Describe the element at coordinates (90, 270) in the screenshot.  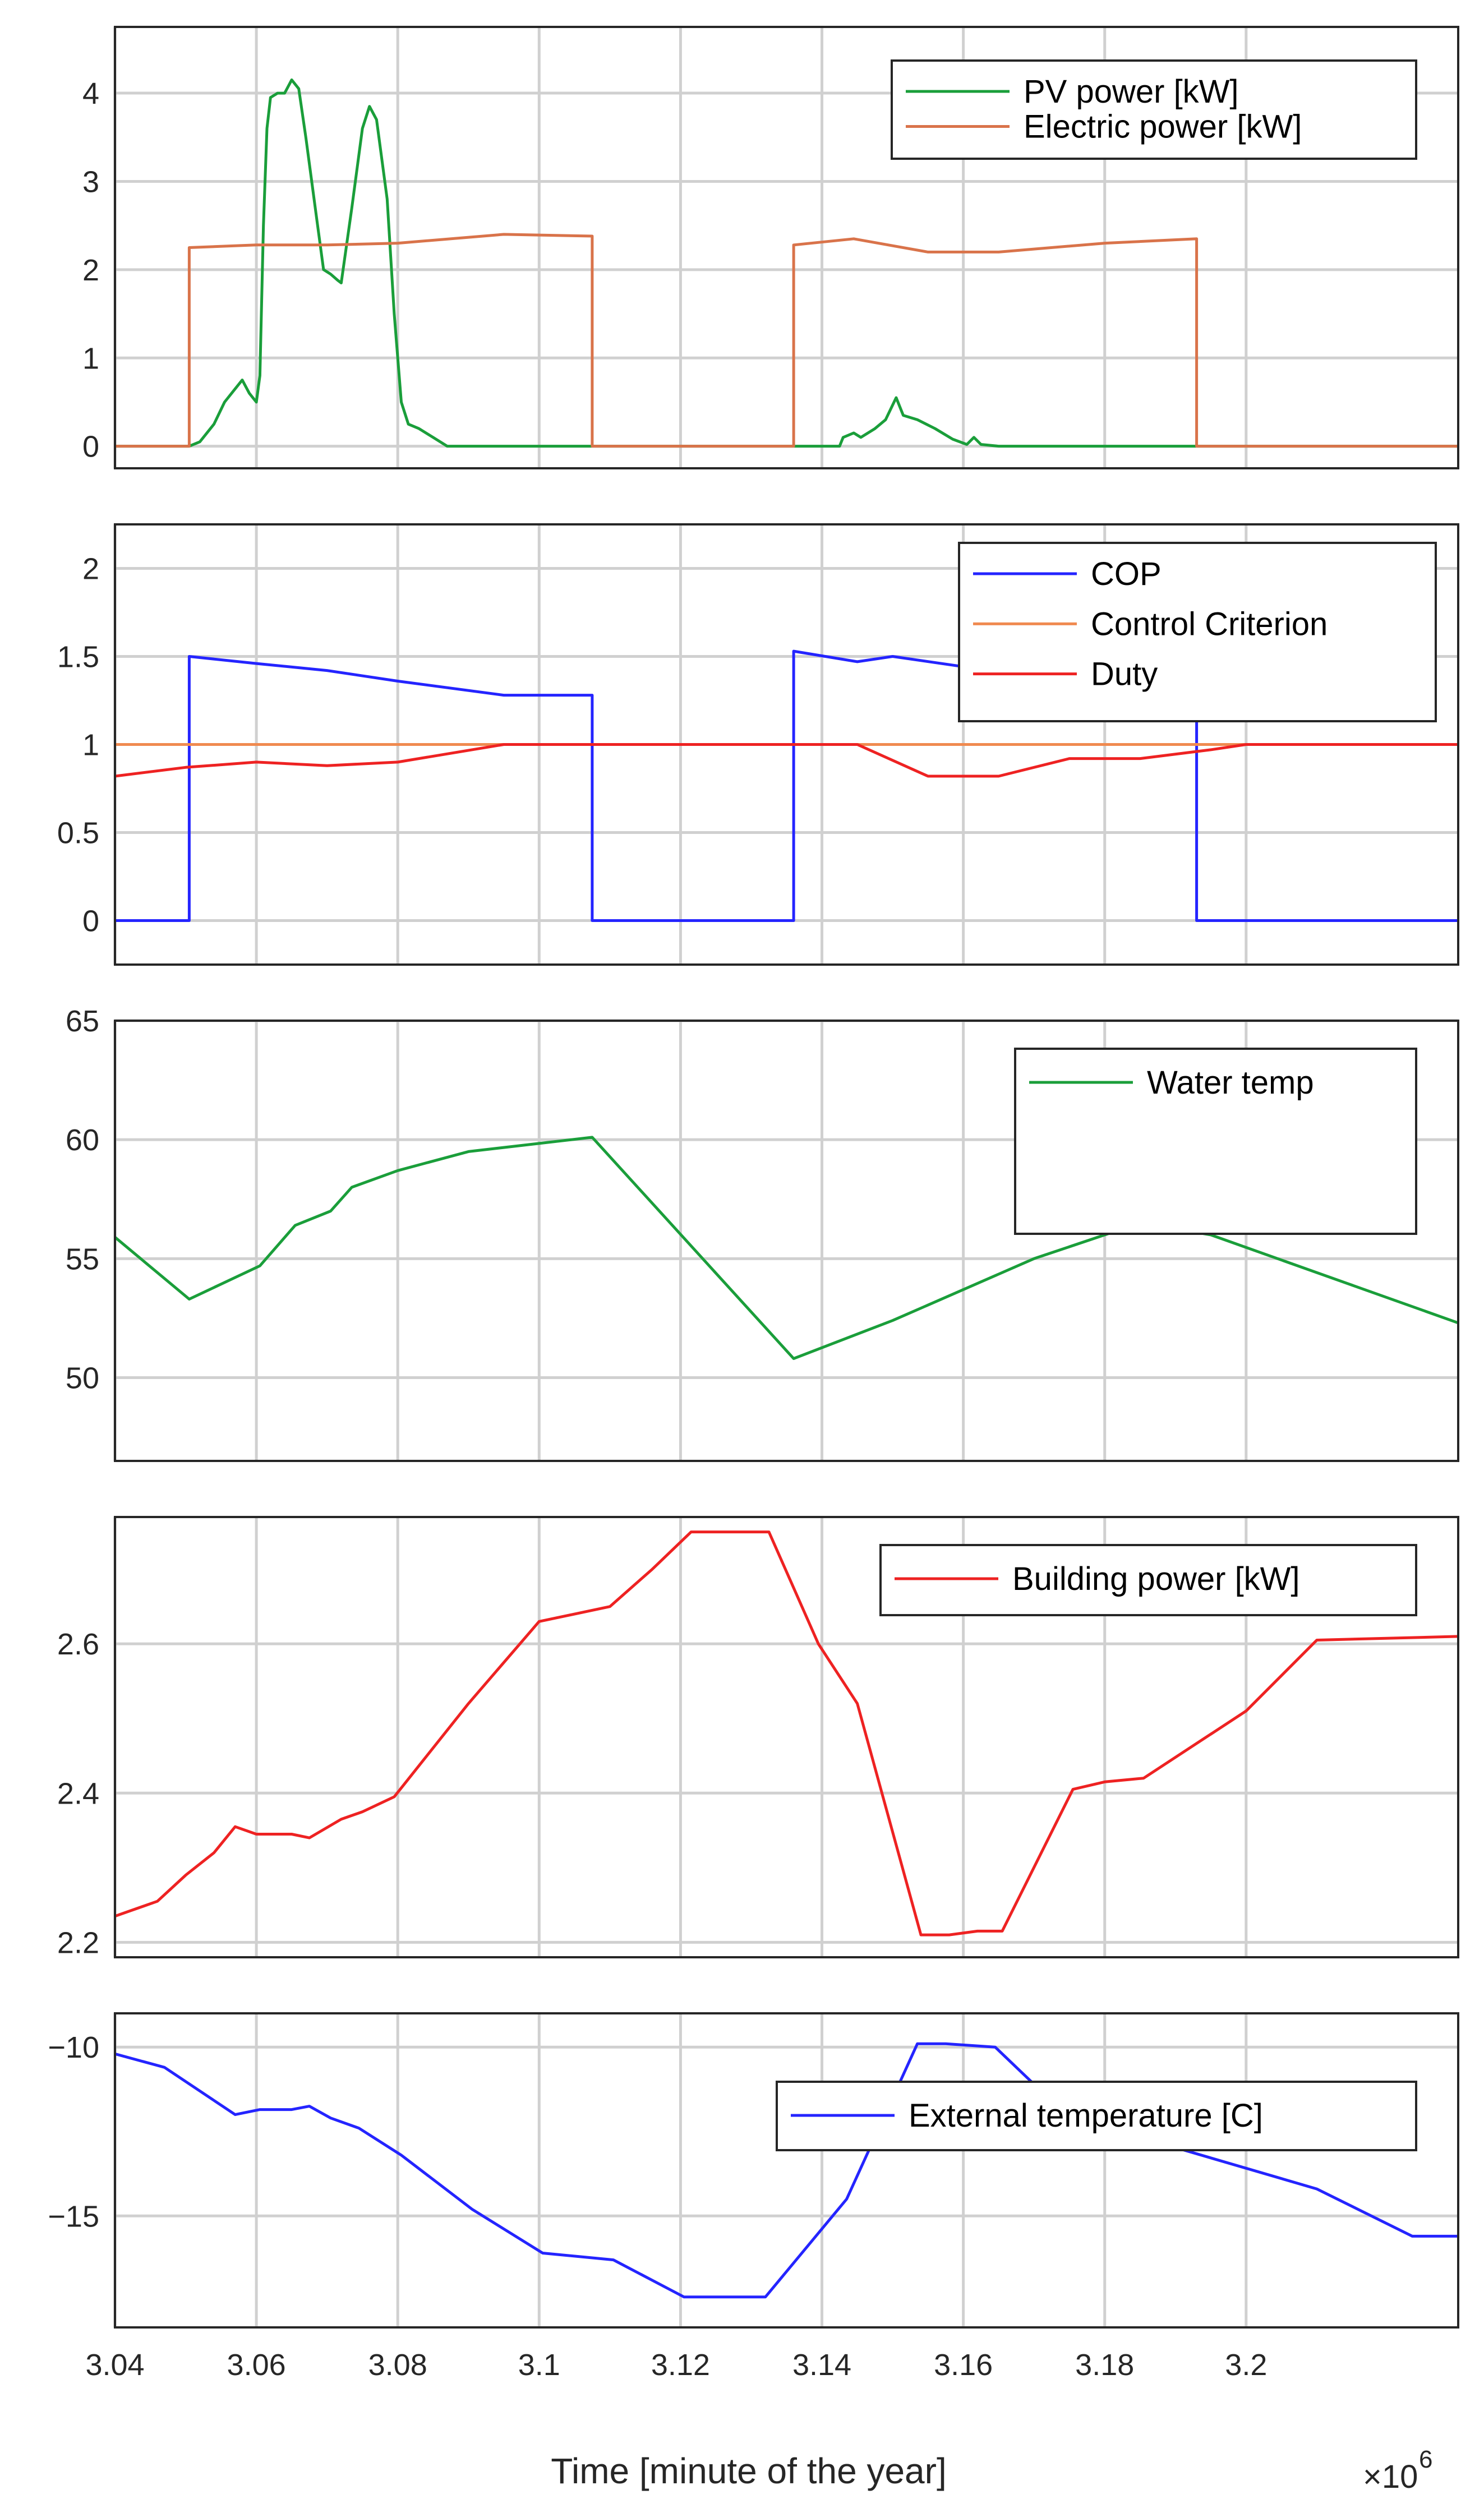
I see `ytick-label-power-2: 2` at that location.